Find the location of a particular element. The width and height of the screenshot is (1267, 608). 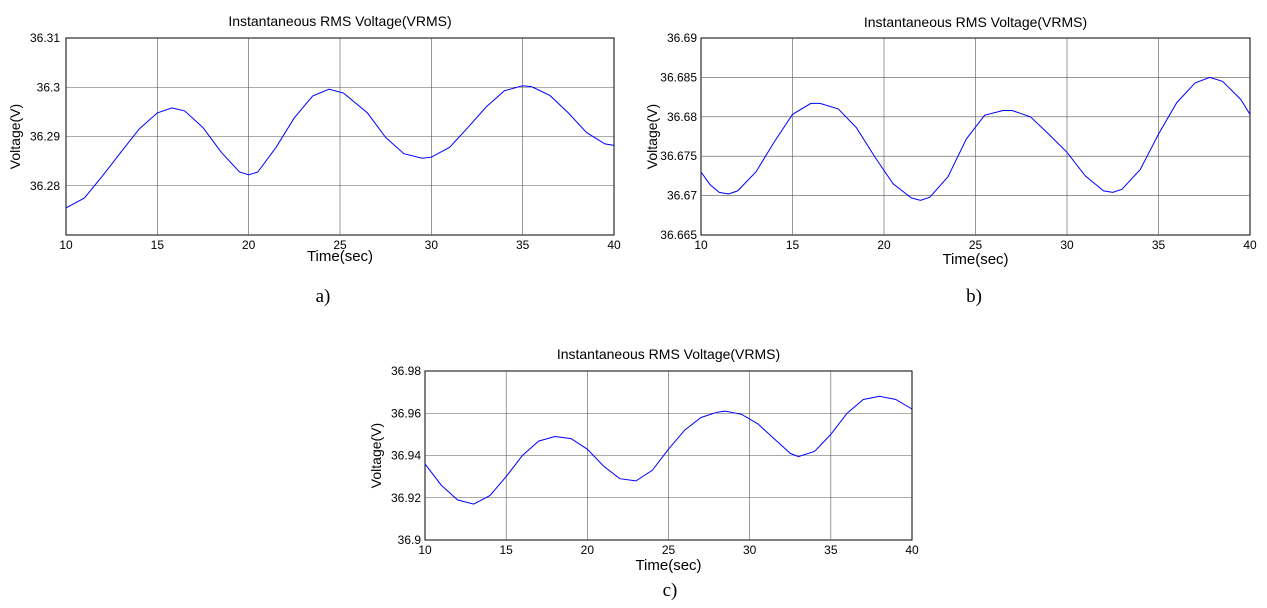

y-tick-label: 36.96 is located at coordinates (406, 413).